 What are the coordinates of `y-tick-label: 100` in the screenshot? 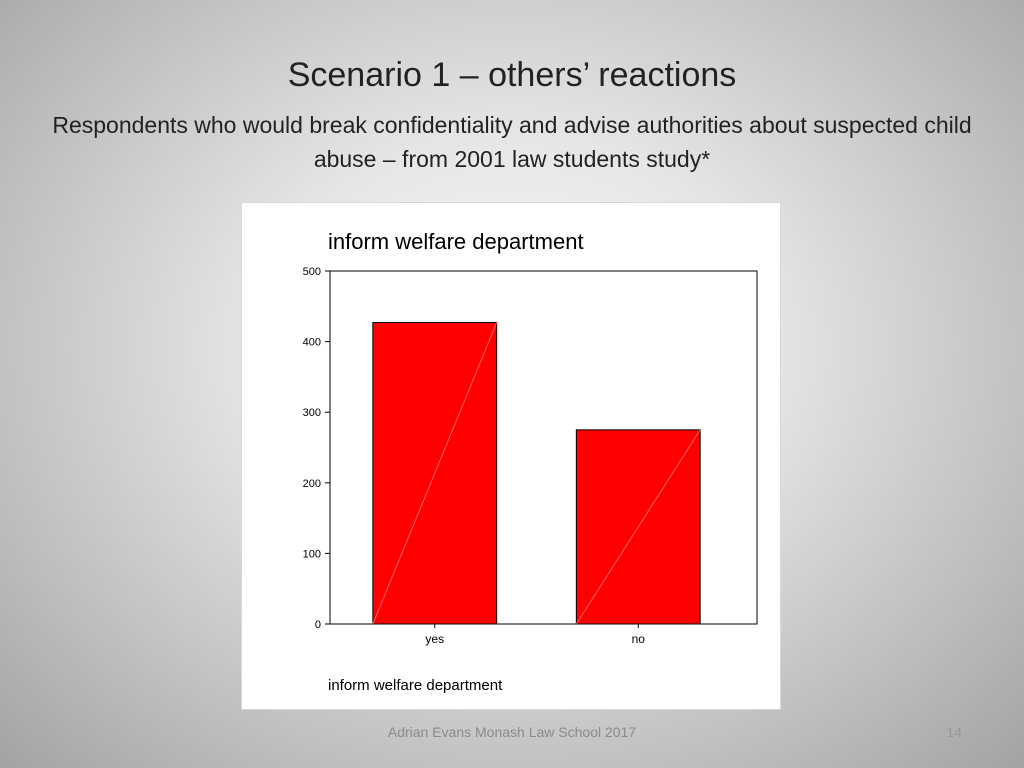 It's located at (312, 554).